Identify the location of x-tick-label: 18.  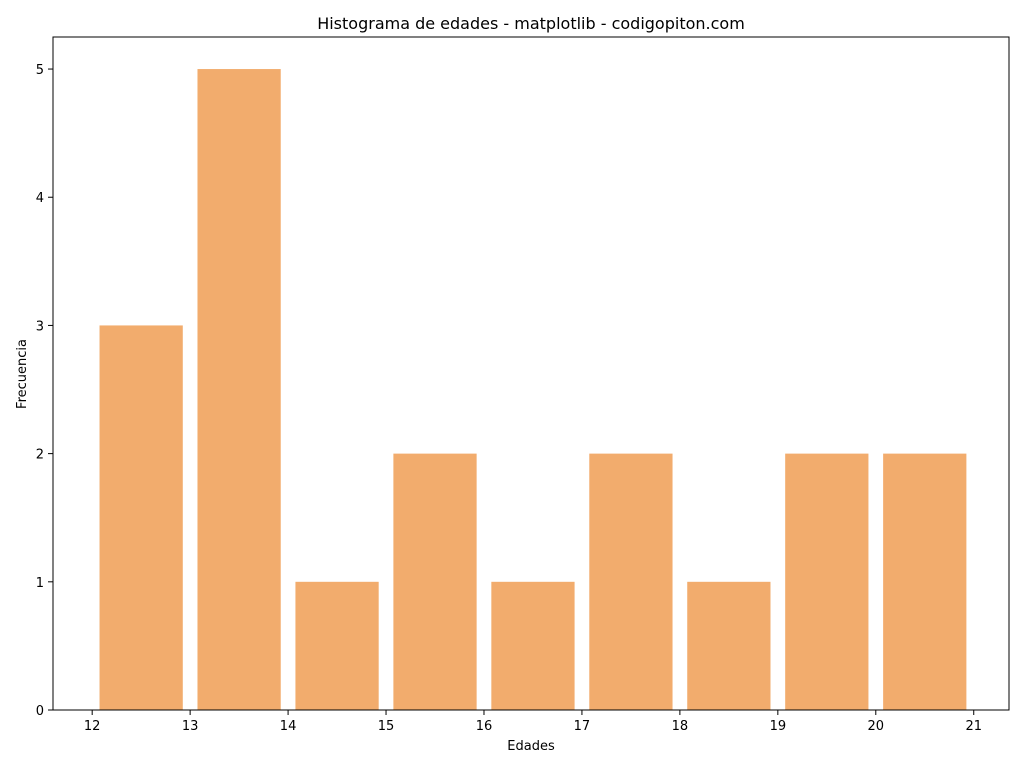
(680, 726).